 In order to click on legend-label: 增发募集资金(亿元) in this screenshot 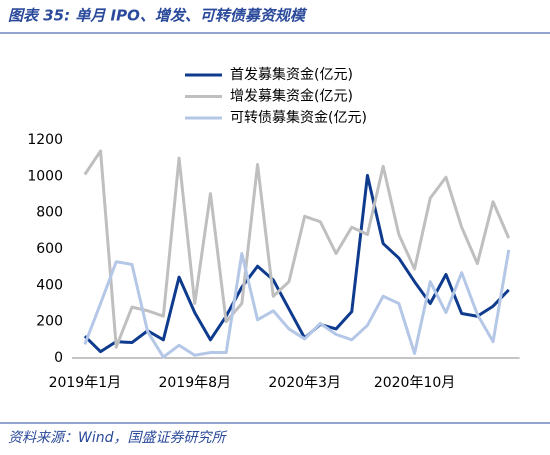, I will do `click(291, 96)`.